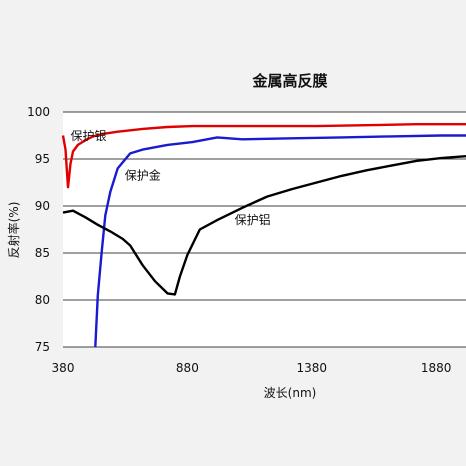  What do you see at coordinates (88, 136) in the screenshot?
I see `annotation-silver: 保护银` at bounding box center [88, 136].